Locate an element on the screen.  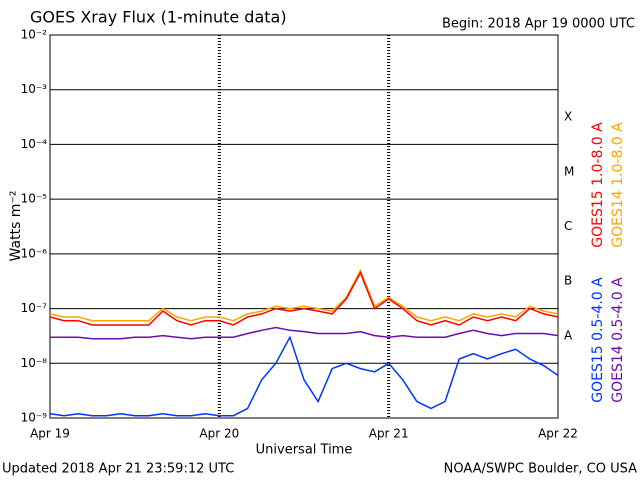
y-tick-label: 10⁻⁶ is located at coordinates (34, 253).